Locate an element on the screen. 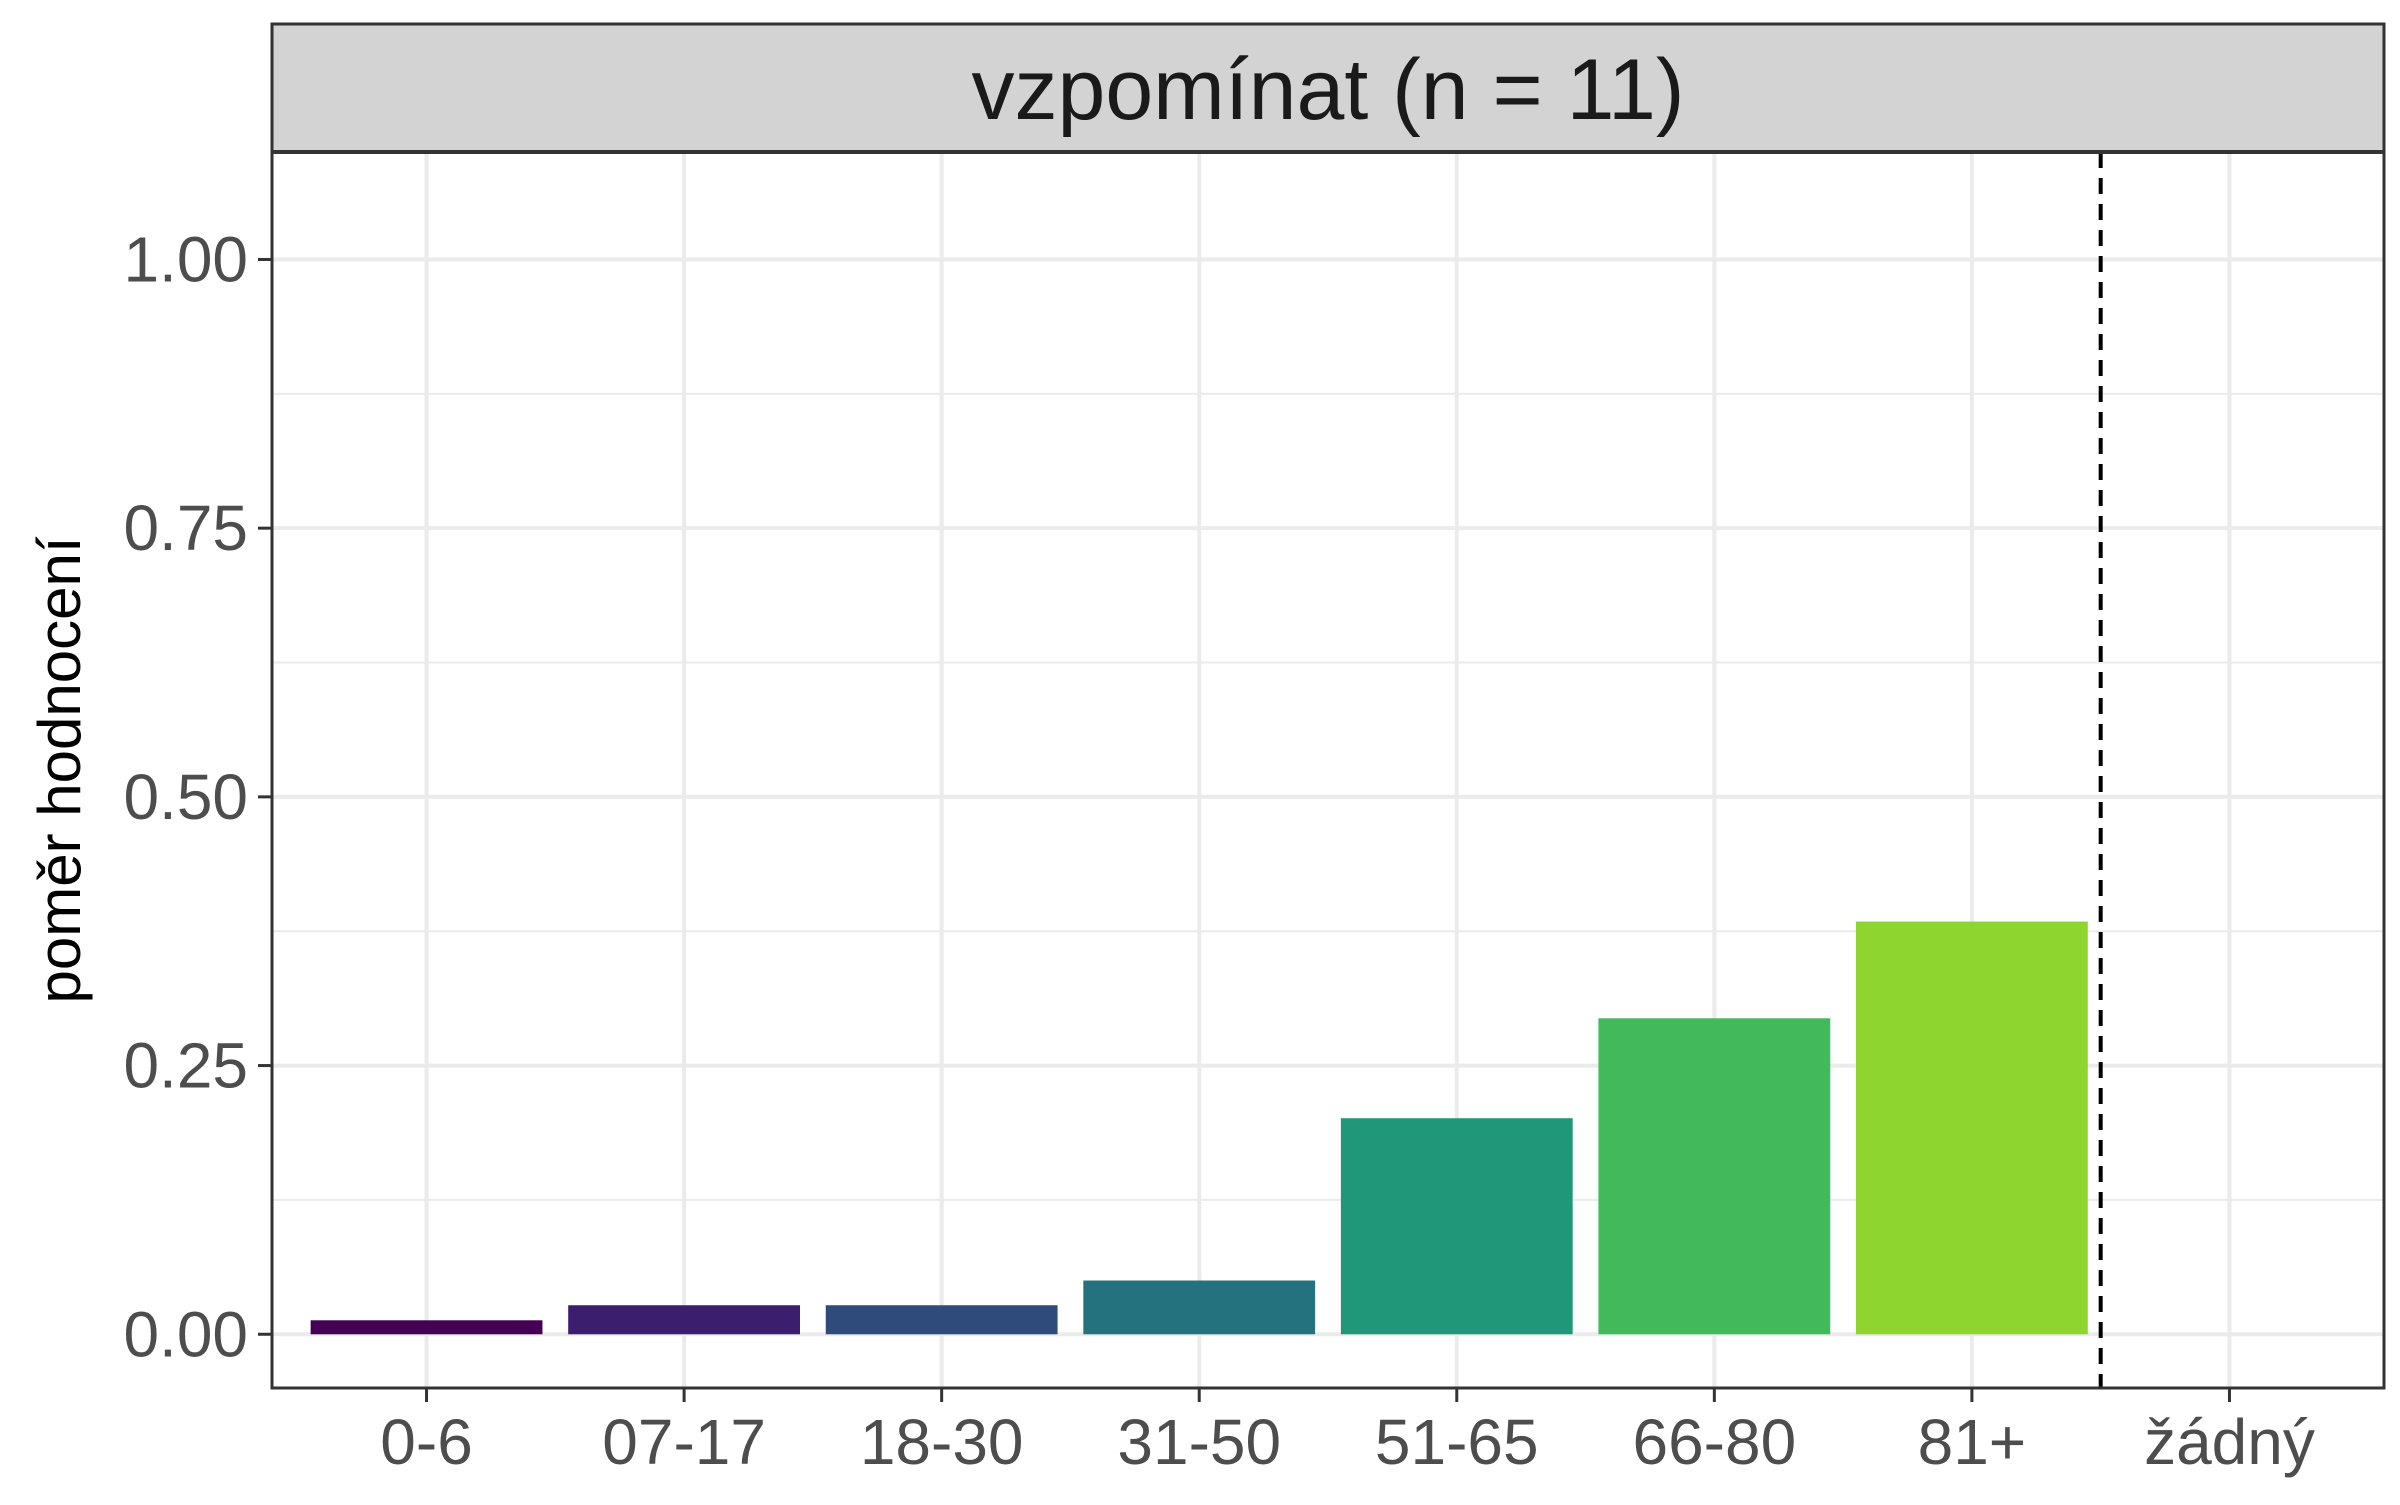 This screenshot has width=2400, height=1505. facet-strip: vzpomínat (n = 11) is located at coordinates (1328, 88).